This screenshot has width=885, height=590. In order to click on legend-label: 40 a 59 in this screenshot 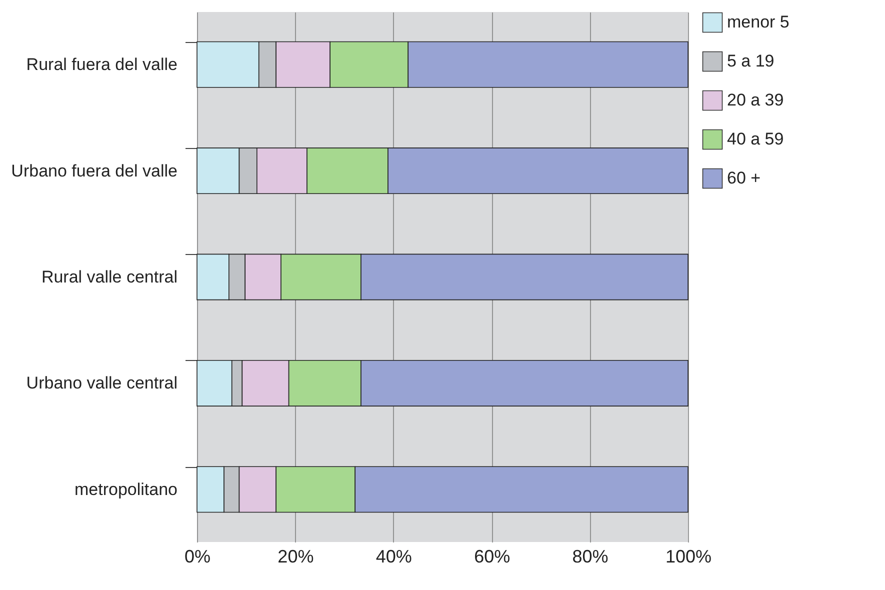, I will do `click(755, 139)`.